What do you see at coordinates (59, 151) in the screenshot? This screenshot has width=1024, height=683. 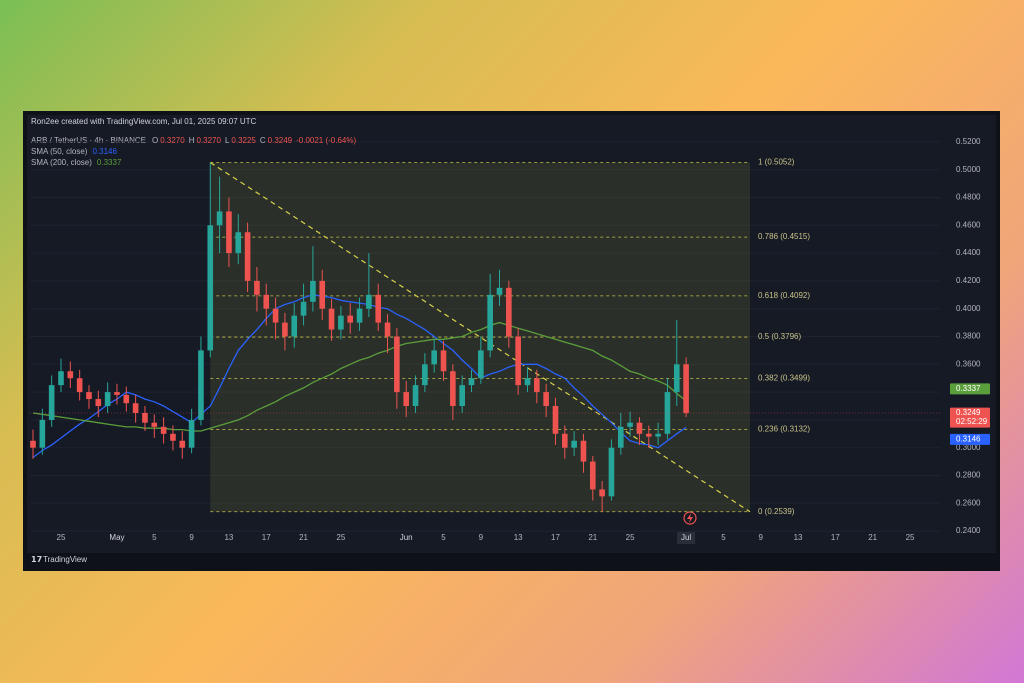 I see `legend-name: SMA (50, close)` at bounding box center [59, 151].